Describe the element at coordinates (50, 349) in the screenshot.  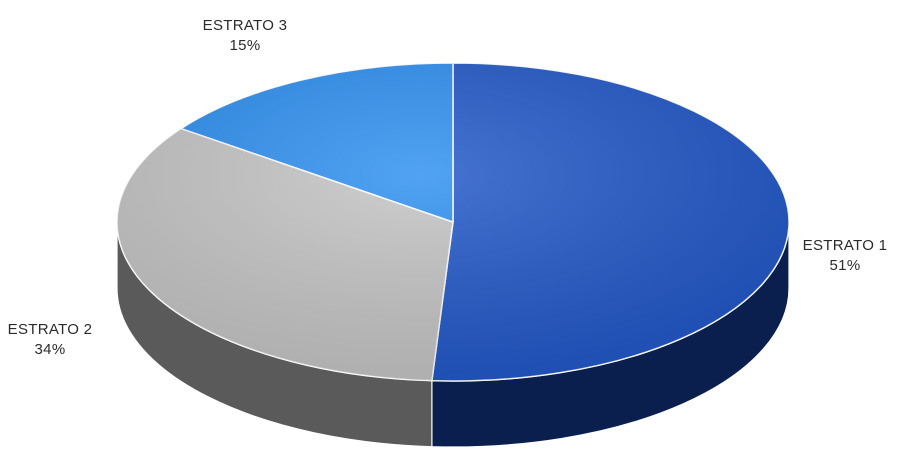
I see `slice-value-estrato-2: 34%` at that location.